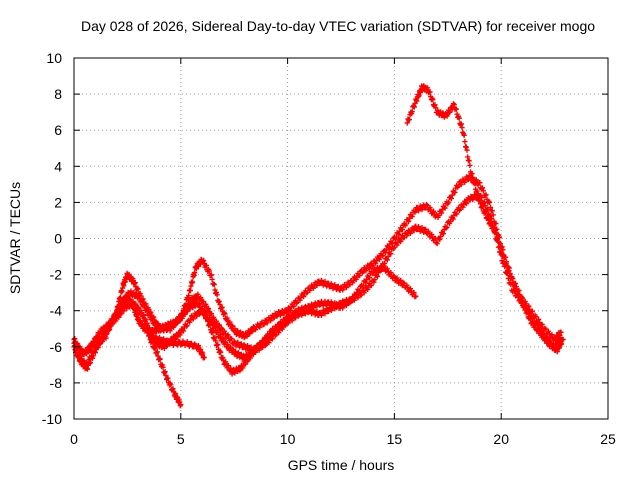 The image size is (640, 480). Describe the element at coordinates (58, 94) in the screenshot. I see `y-tick-label: 8` at that location.